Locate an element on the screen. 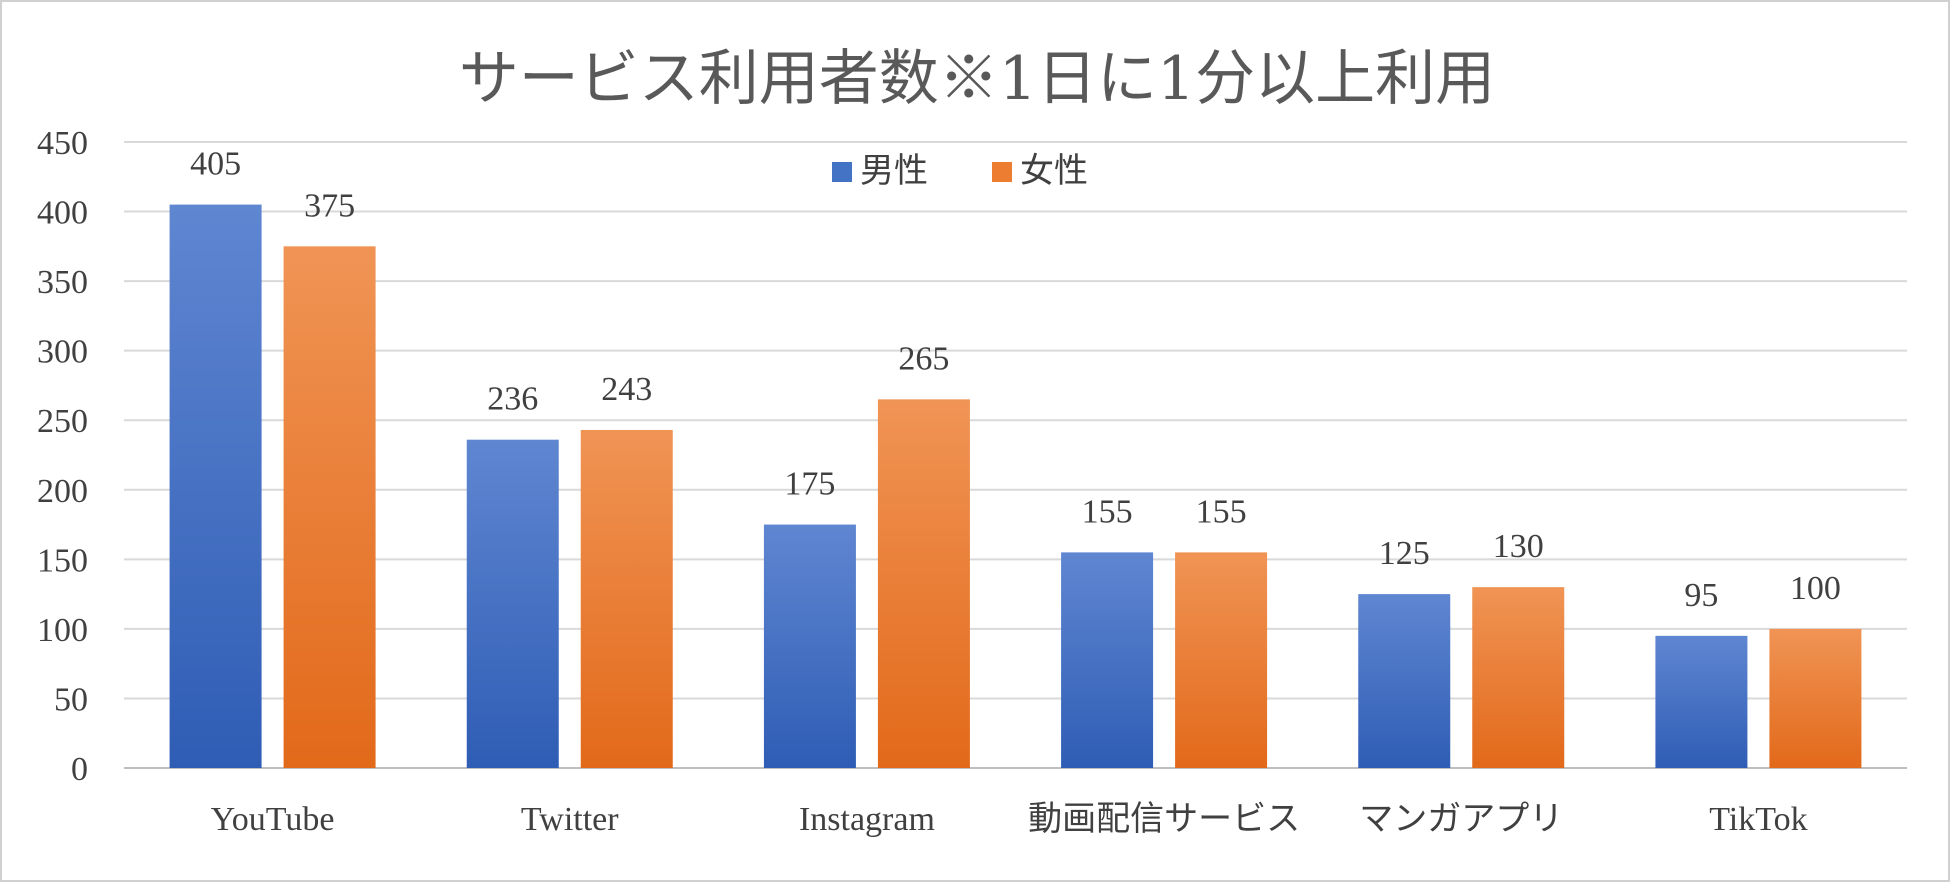  data-label: 265 is located at coordinates (923, 358).